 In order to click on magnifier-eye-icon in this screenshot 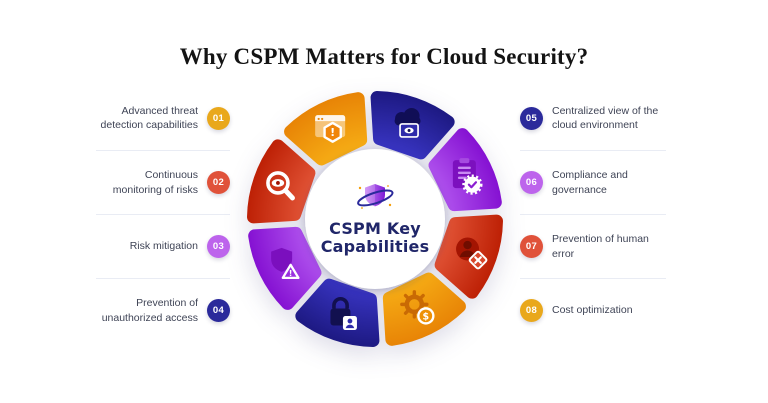, I will do `click(280, 186)`.